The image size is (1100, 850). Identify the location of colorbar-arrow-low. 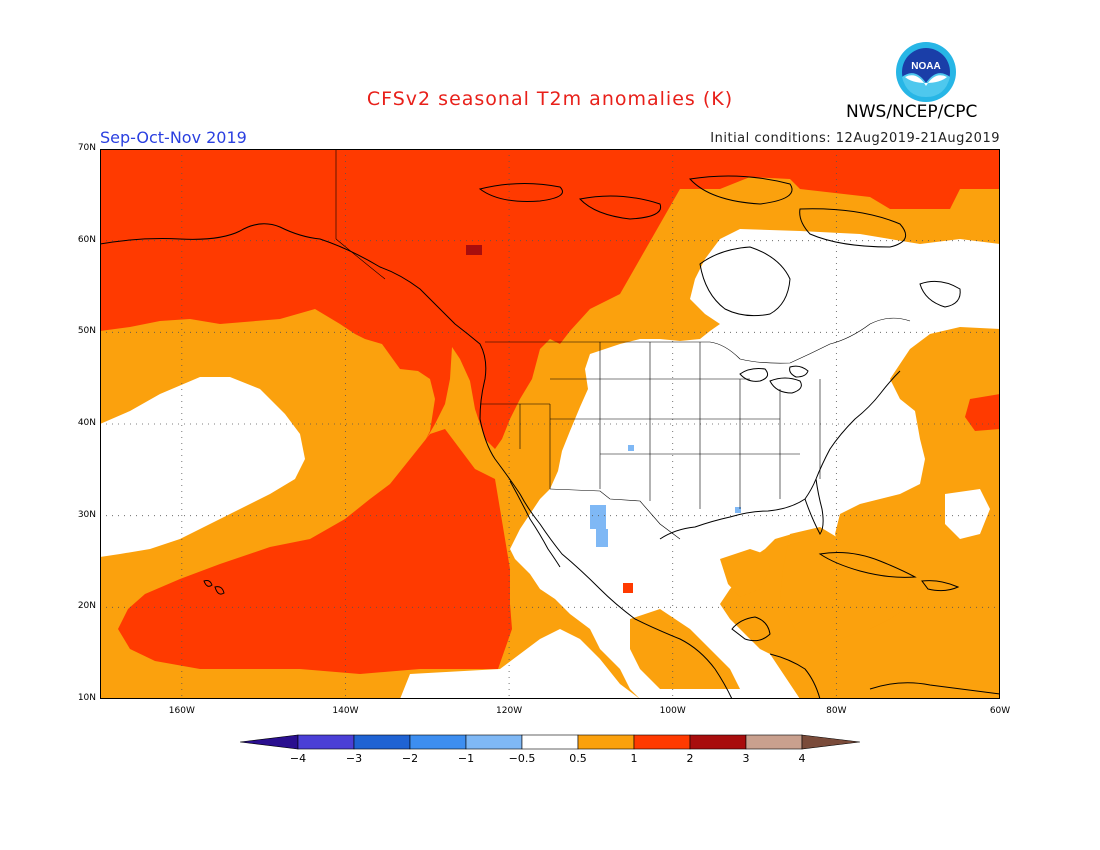
(269, 742).